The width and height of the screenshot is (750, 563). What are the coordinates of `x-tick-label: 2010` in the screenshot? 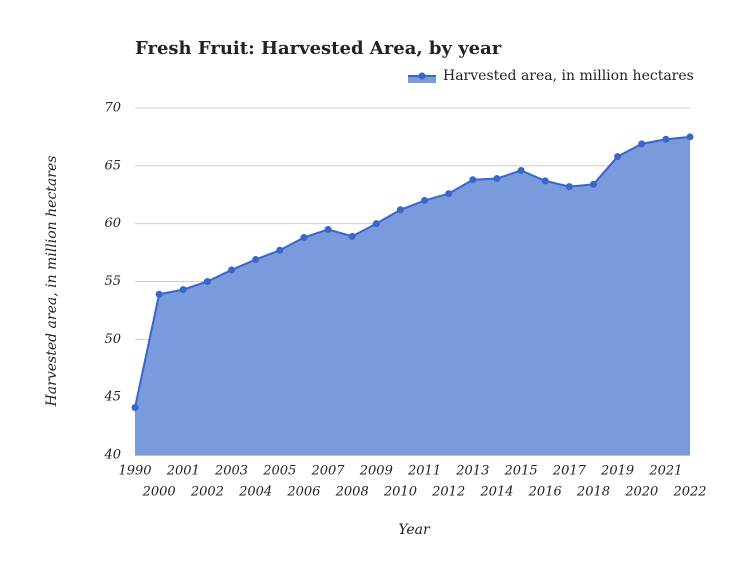 It's located at (400, 492).